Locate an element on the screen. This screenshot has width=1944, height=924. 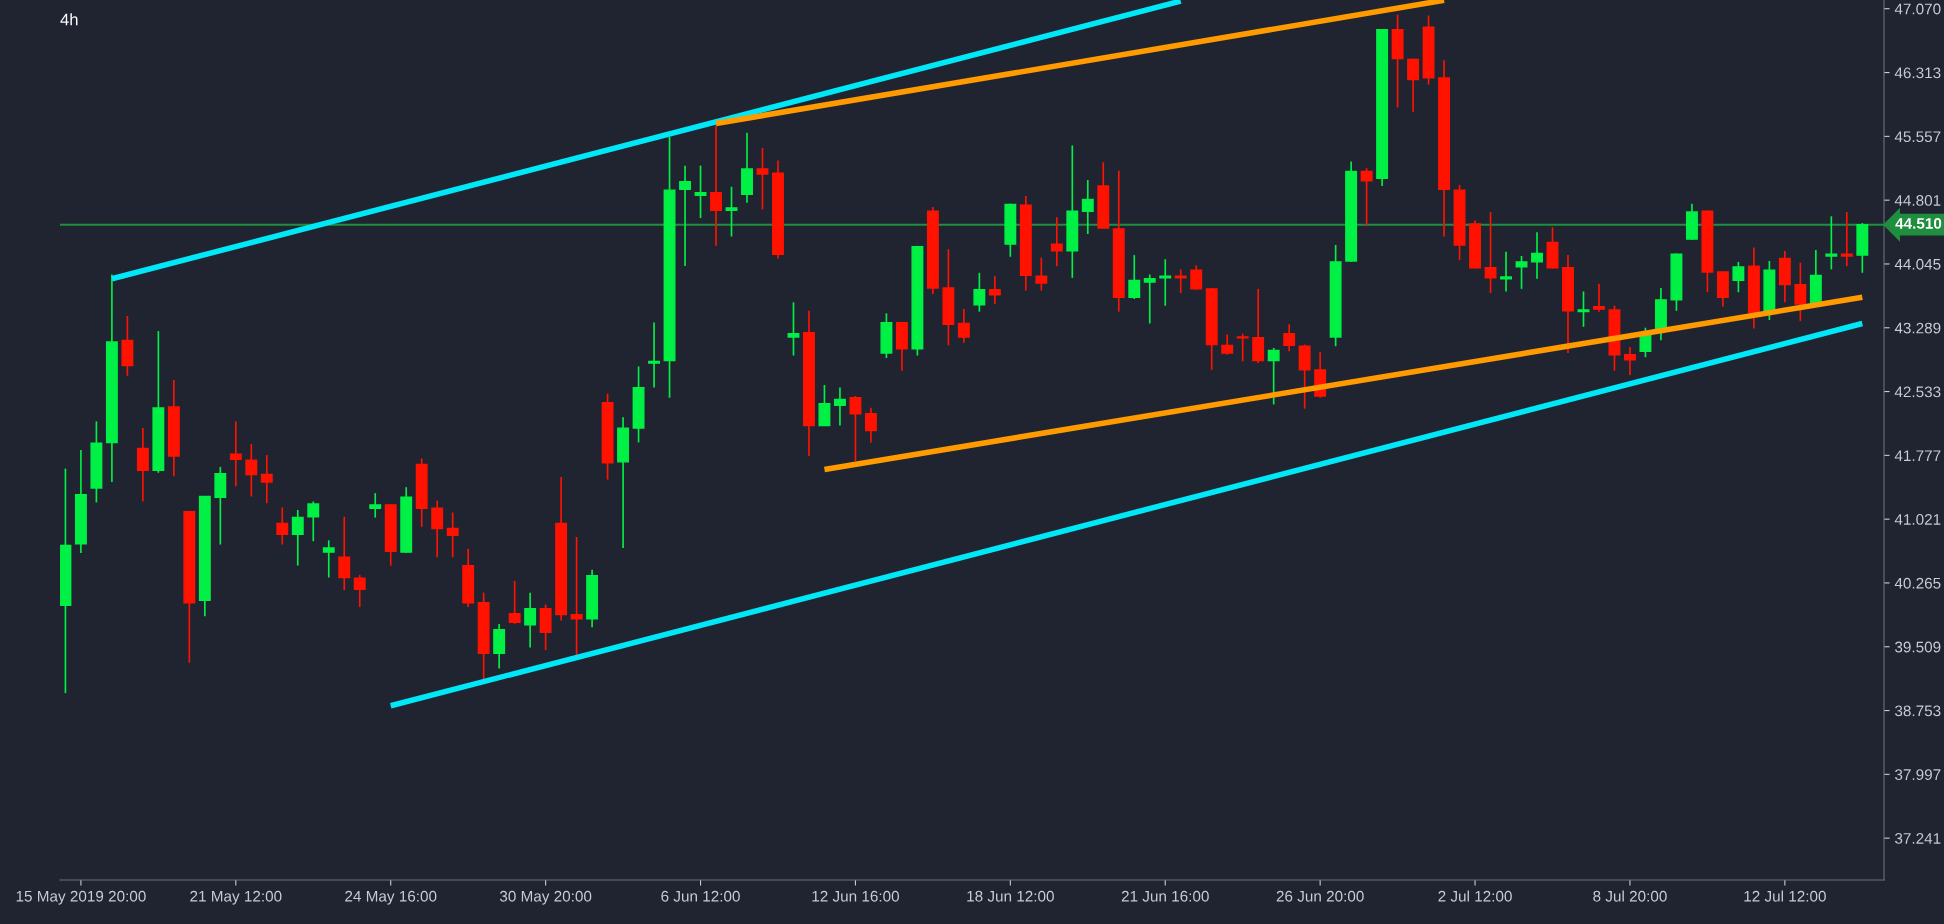
y-tick-label: 45.557 is located at coordinates (1917, 137).